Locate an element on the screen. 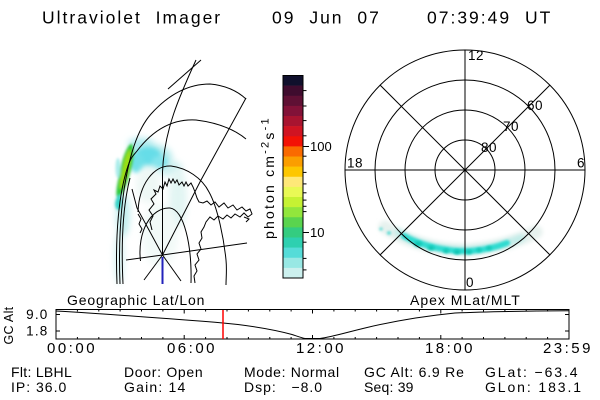 The width and height of the screenshot is (600, 400). svg-text: 100 is located at coordinates (321, 146).